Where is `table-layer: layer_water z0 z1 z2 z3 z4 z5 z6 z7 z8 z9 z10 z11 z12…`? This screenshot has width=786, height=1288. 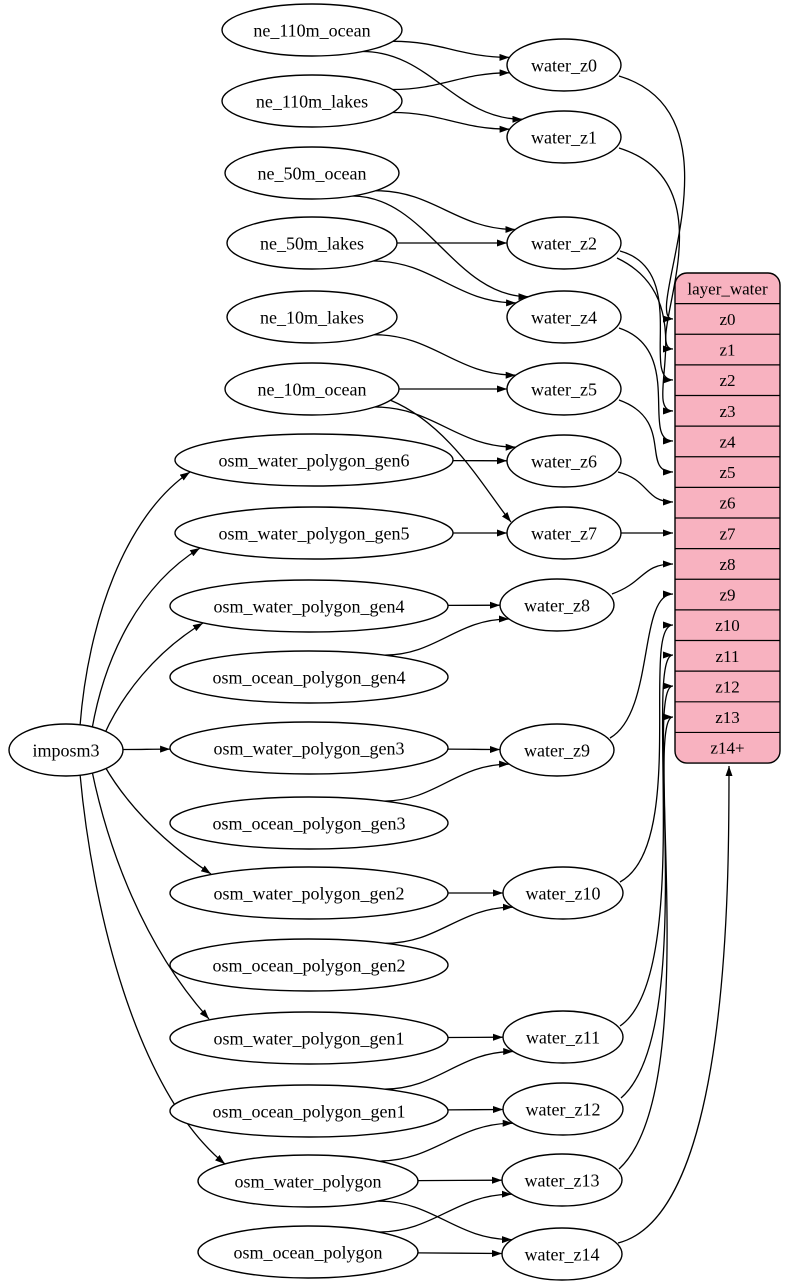 table-layer: layer_water z0 z1 z2 z3 z4 z5 z6 z7 z8 z9 z10 z11 z12… is located at coordinates (727, 518).